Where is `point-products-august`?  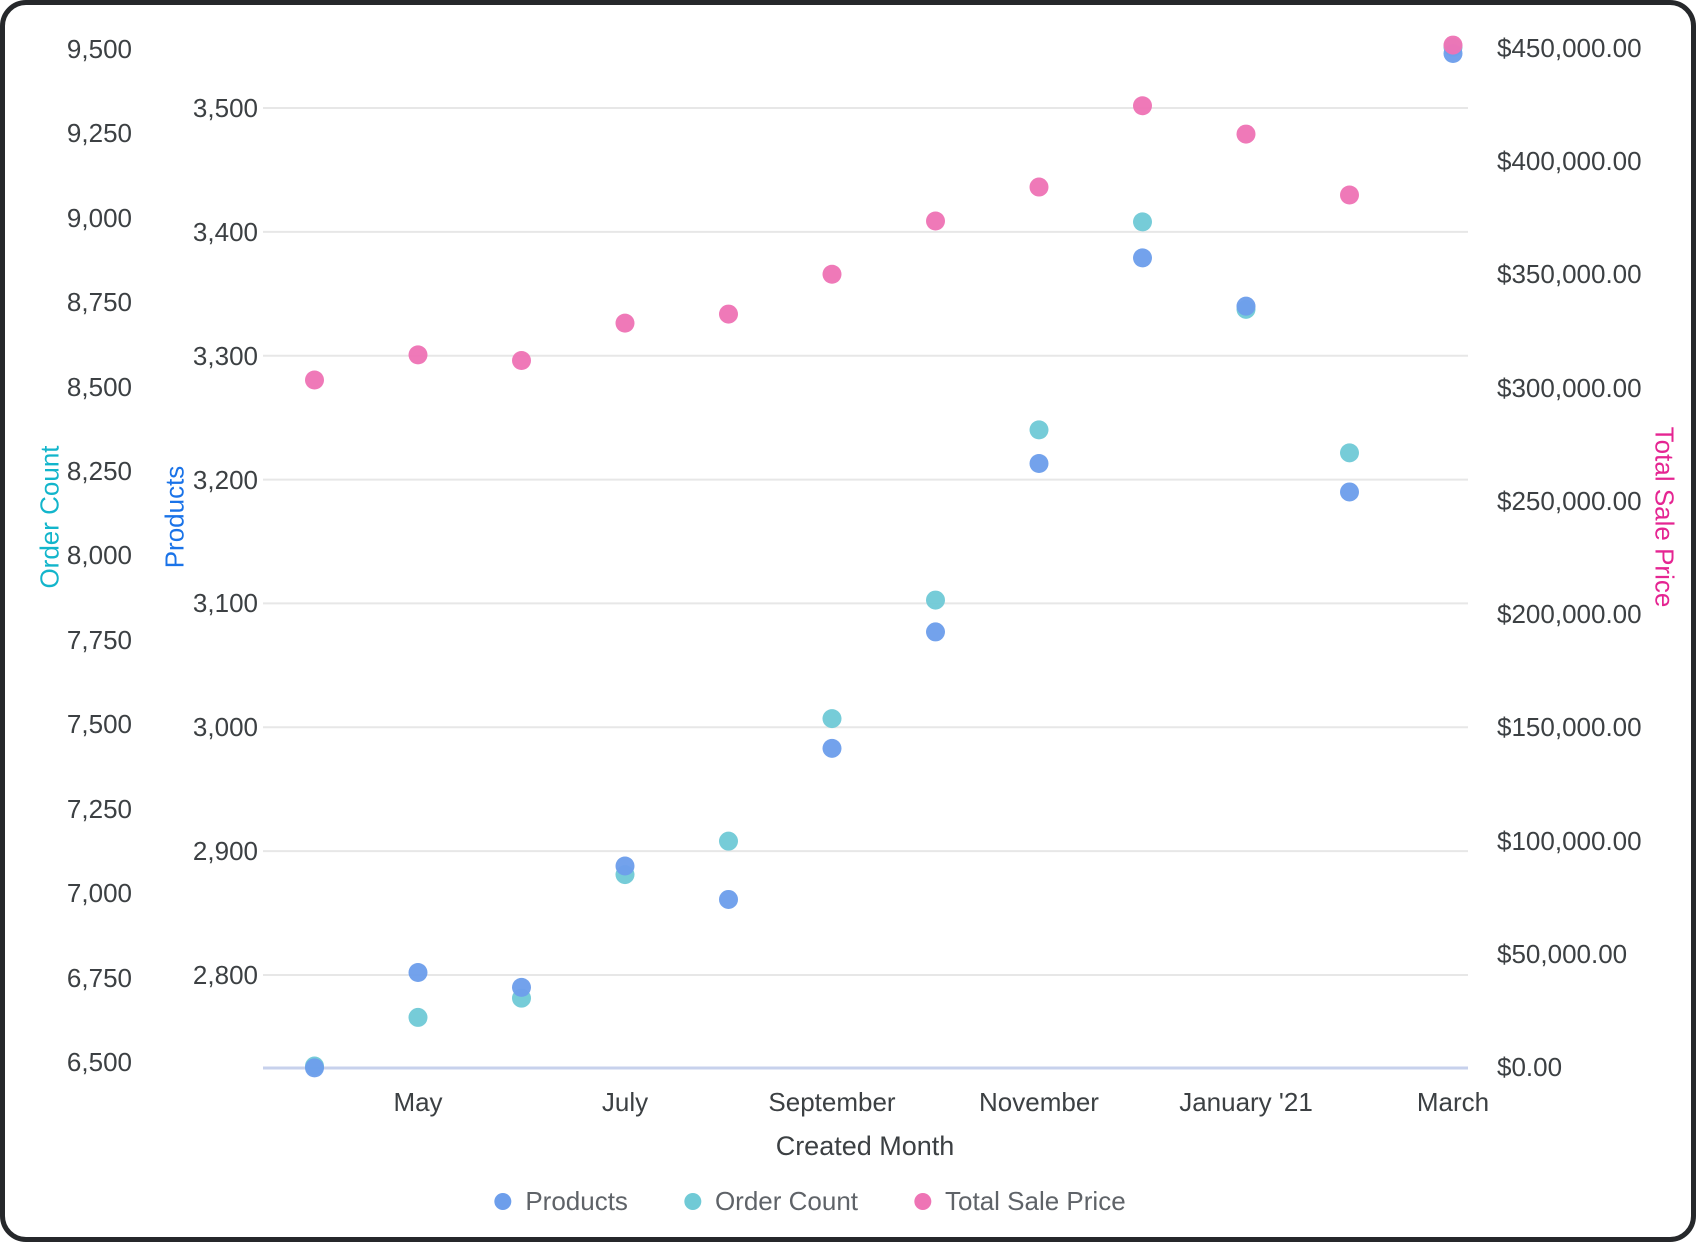 point-products-august is located at coordinates (728, 899).